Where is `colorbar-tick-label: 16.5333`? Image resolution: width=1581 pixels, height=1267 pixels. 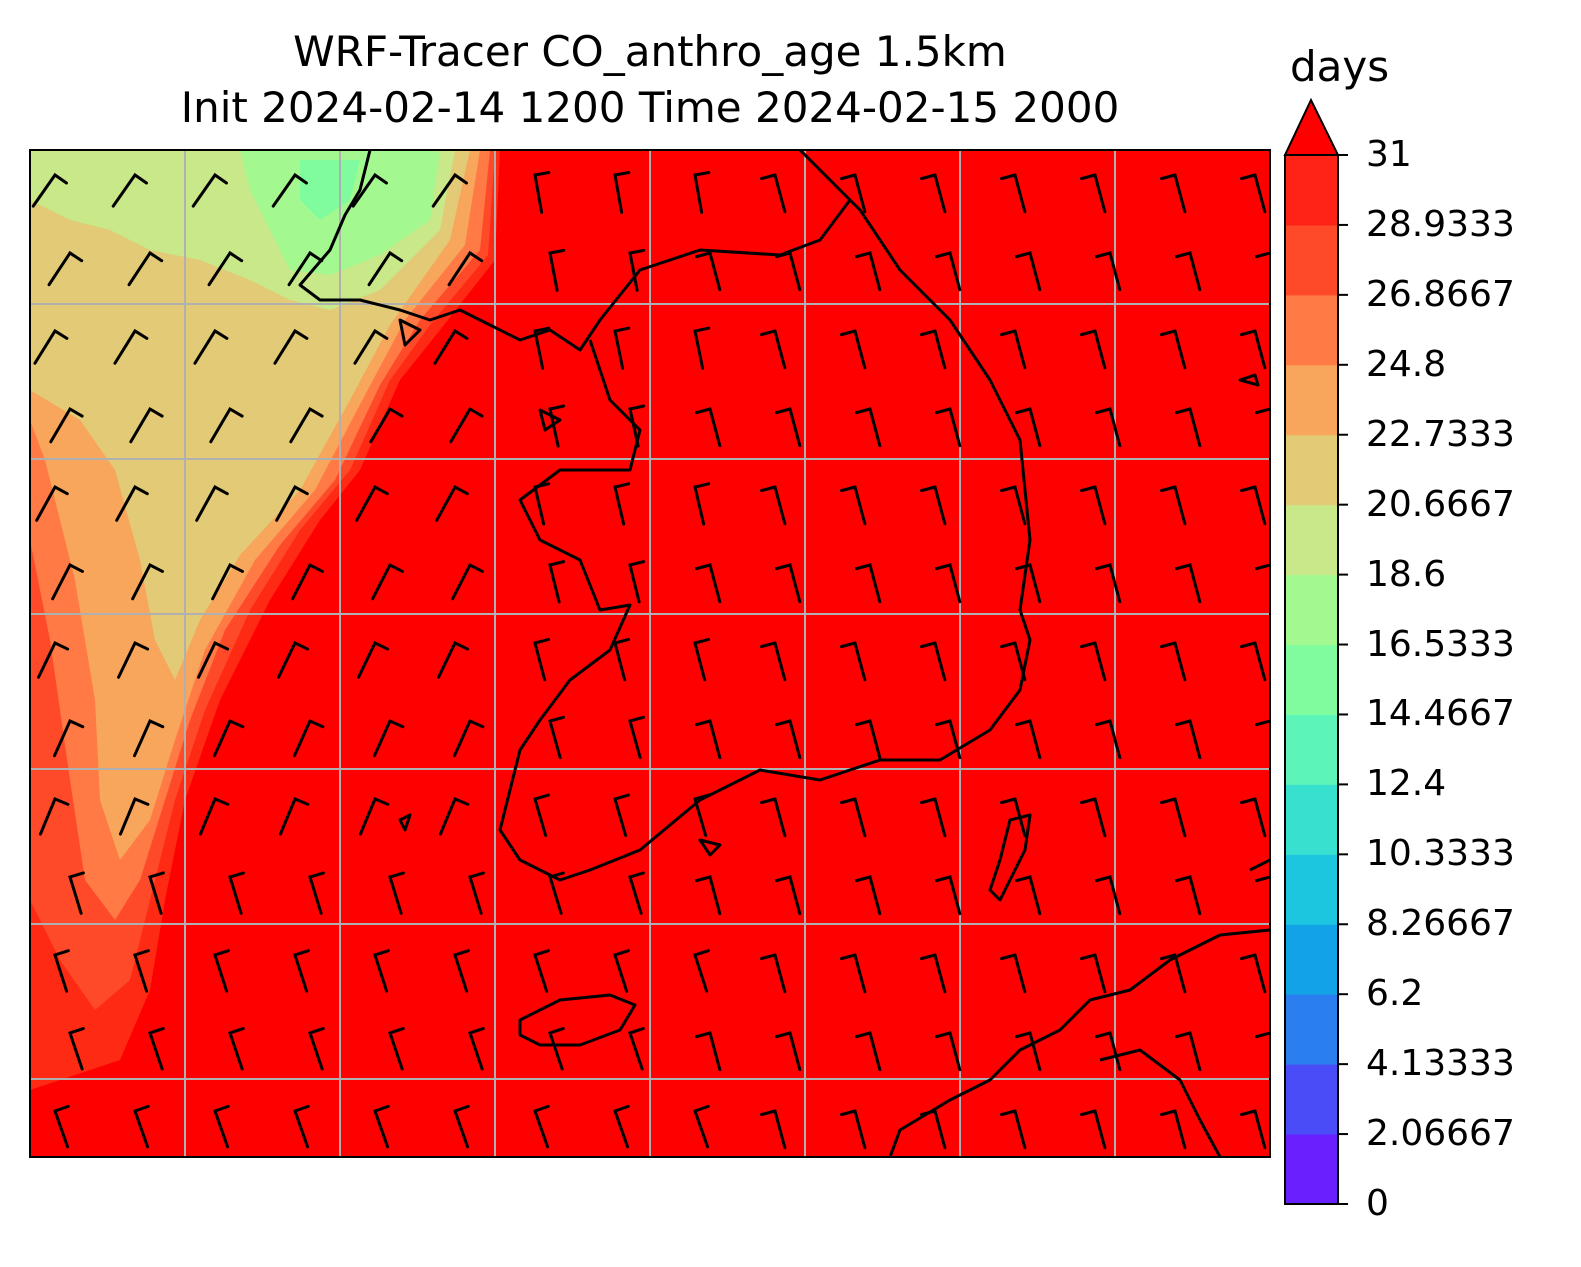 colorbar-tick-label: 16.5333 is located at coordinates (1440, 644).